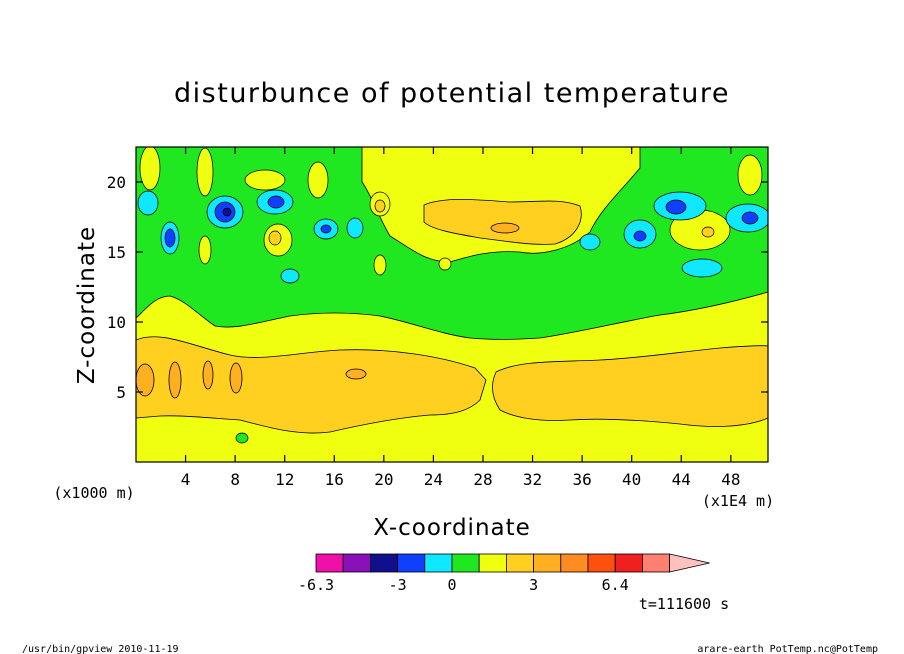 This screenshot has width=904, height=654. I want to click on chart-title: disturbunce of potential temperature, so click(452, 93).